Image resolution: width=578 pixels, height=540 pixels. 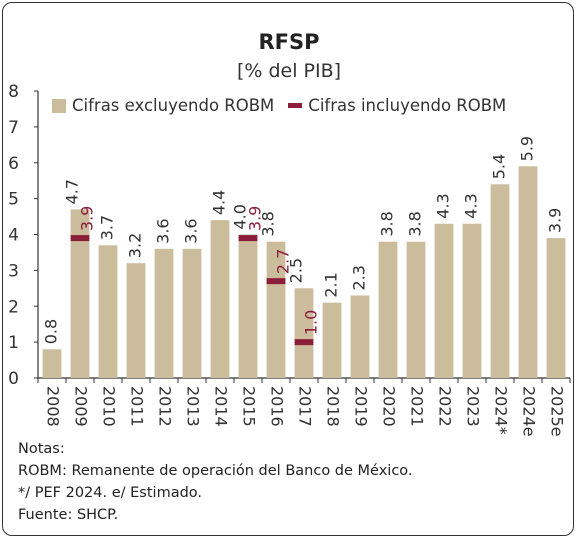 I want to click on y-tick-label: 2, so click(x=13, y=307).